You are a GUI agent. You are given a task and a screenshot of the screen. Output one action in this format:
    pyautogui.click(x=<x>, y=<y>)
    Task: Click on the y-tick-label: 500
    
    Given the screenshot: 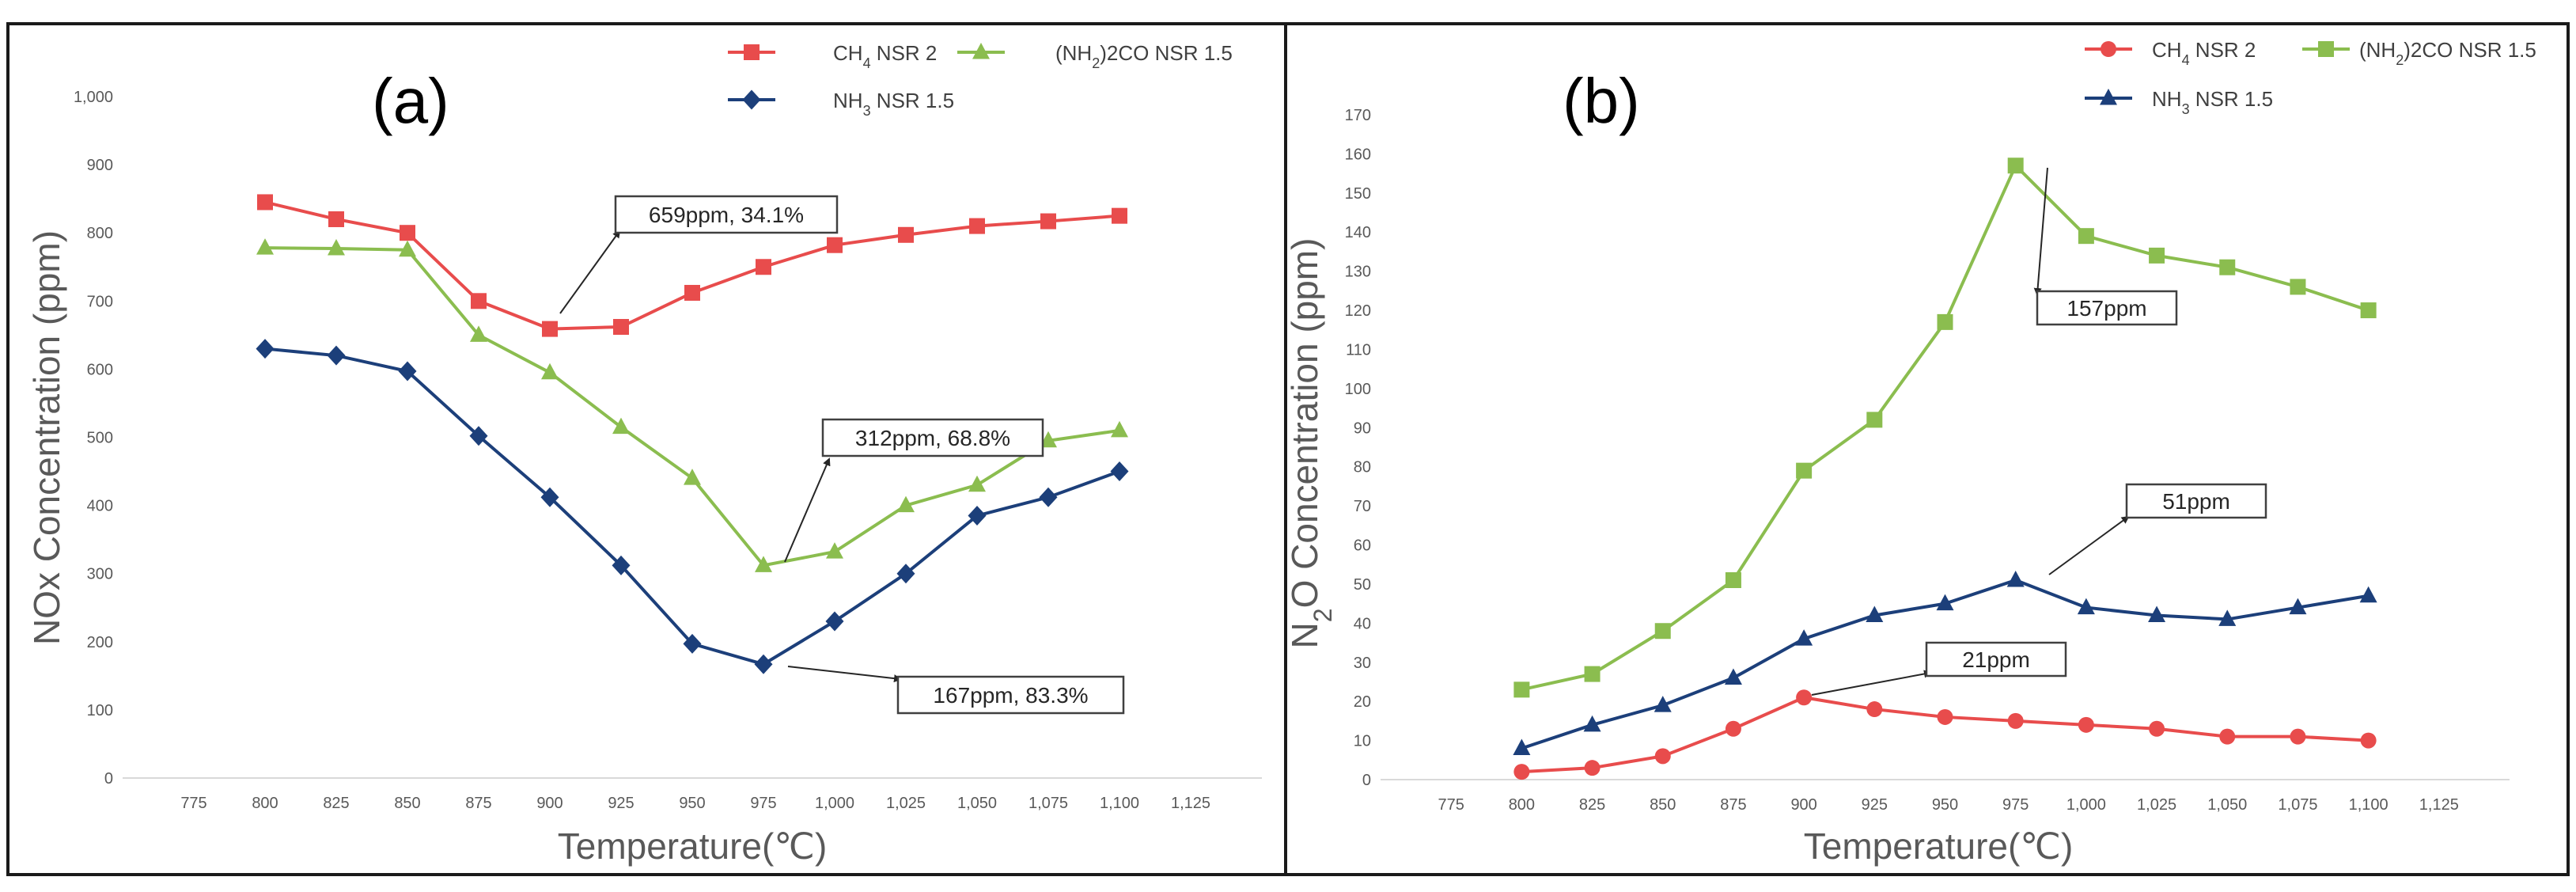 What is the action you would take?
    pyautogui.click(x=100, y=438)
    